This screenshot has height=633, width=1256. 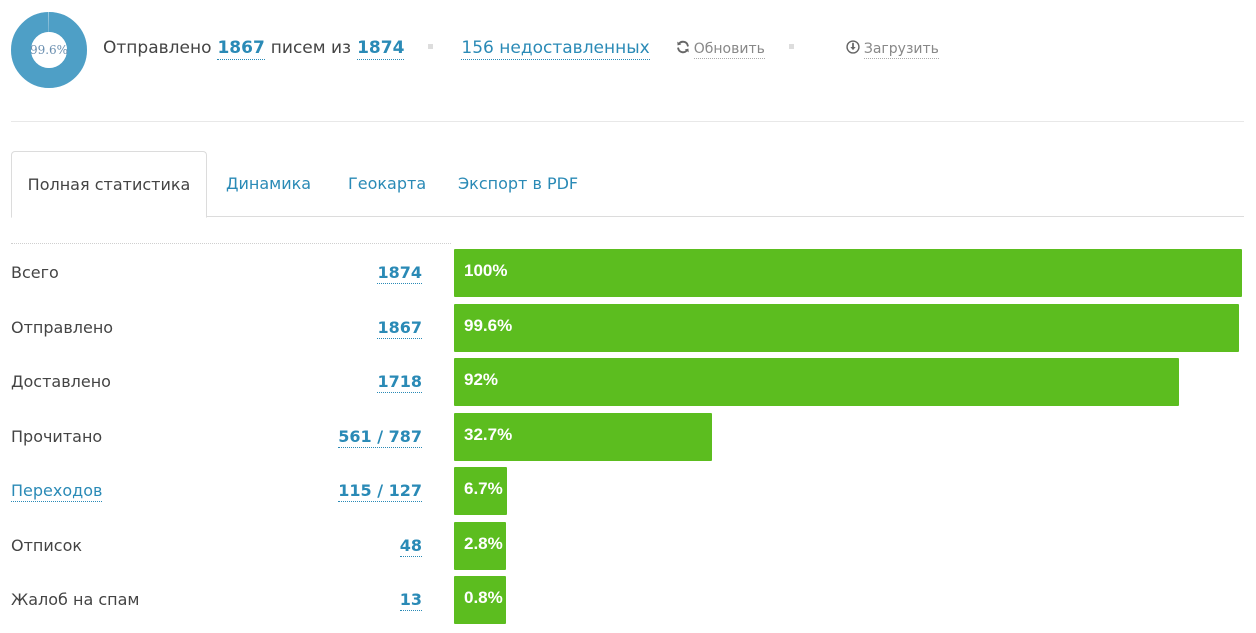 I want to click on stat-value-link: 561 / 787, so click(x=380, y=437).